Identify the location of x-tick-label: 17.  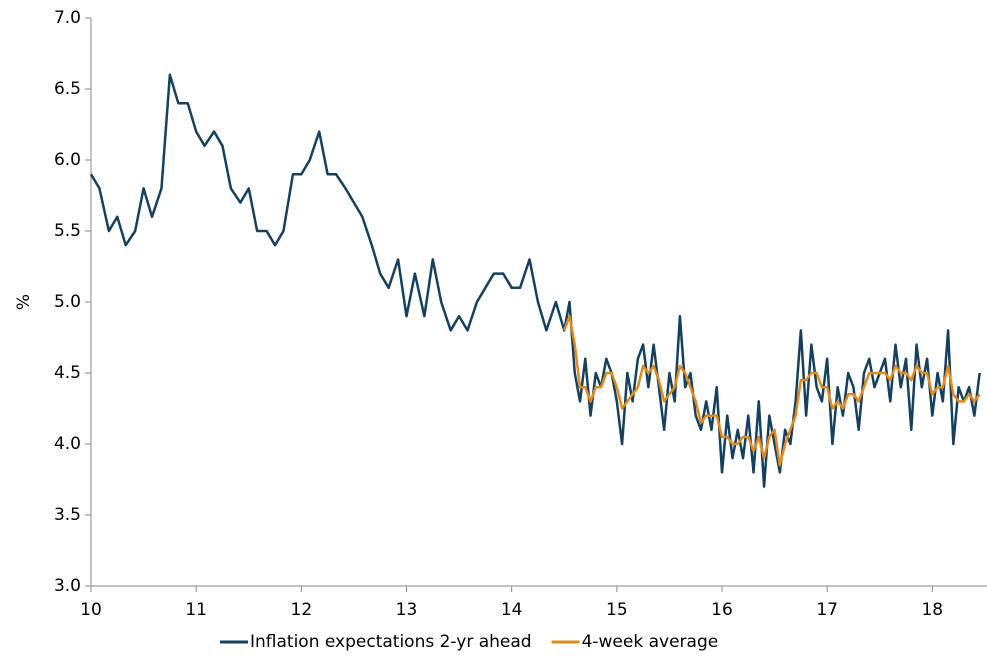
(827, 610).